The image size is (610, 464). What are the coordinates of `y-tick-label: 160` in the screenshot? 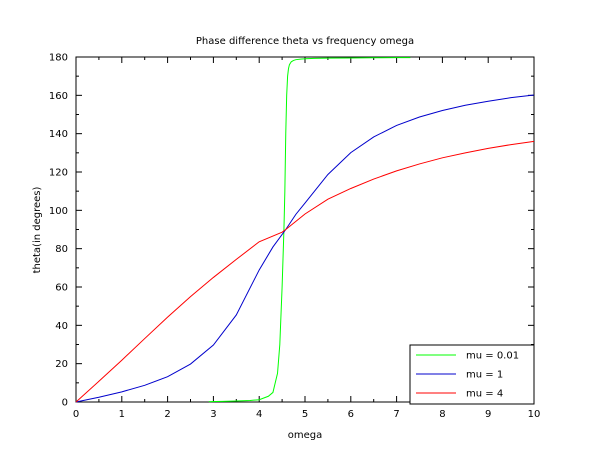 It's located at (58, 96).